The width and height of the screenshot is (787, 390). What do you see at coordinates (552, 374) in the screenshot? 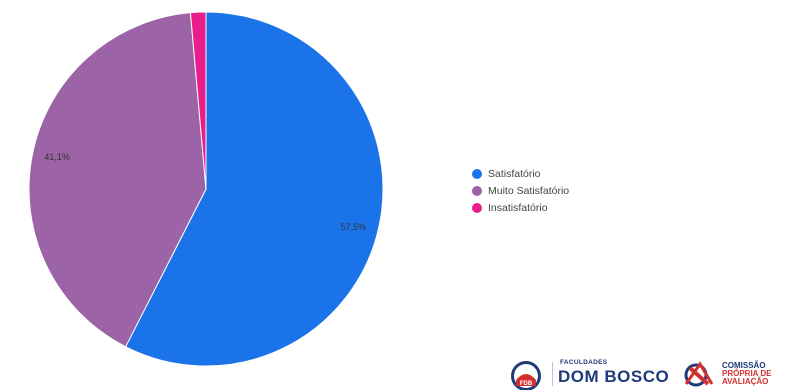
I see `logo-divider` at bounding box center [552, 374].